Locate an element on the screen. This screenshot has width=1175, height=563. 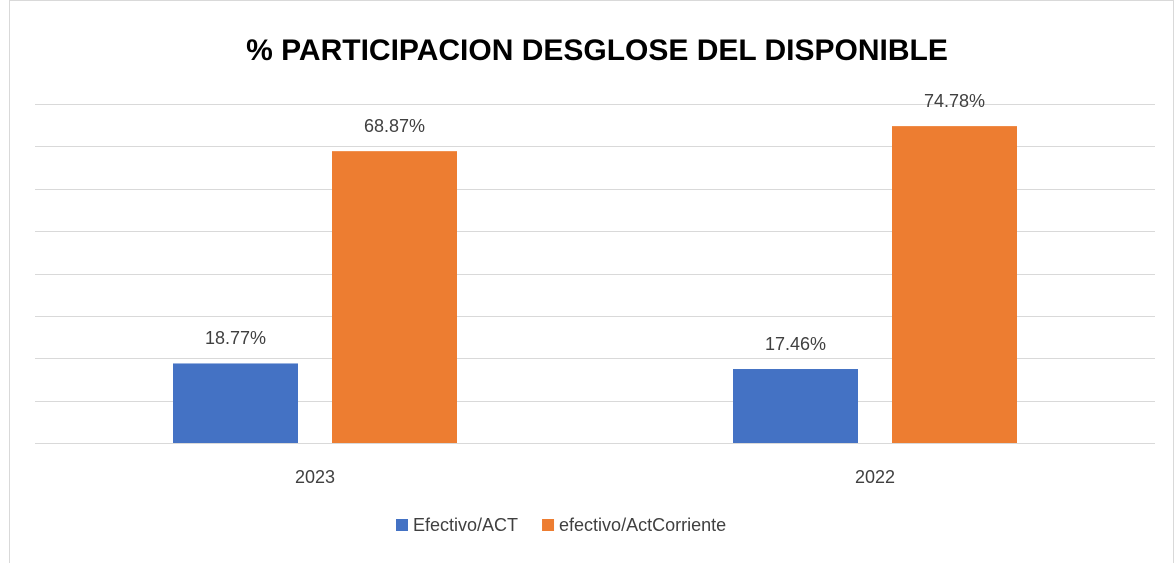
value-label: 68.87% is located at coordinates (394, 126).